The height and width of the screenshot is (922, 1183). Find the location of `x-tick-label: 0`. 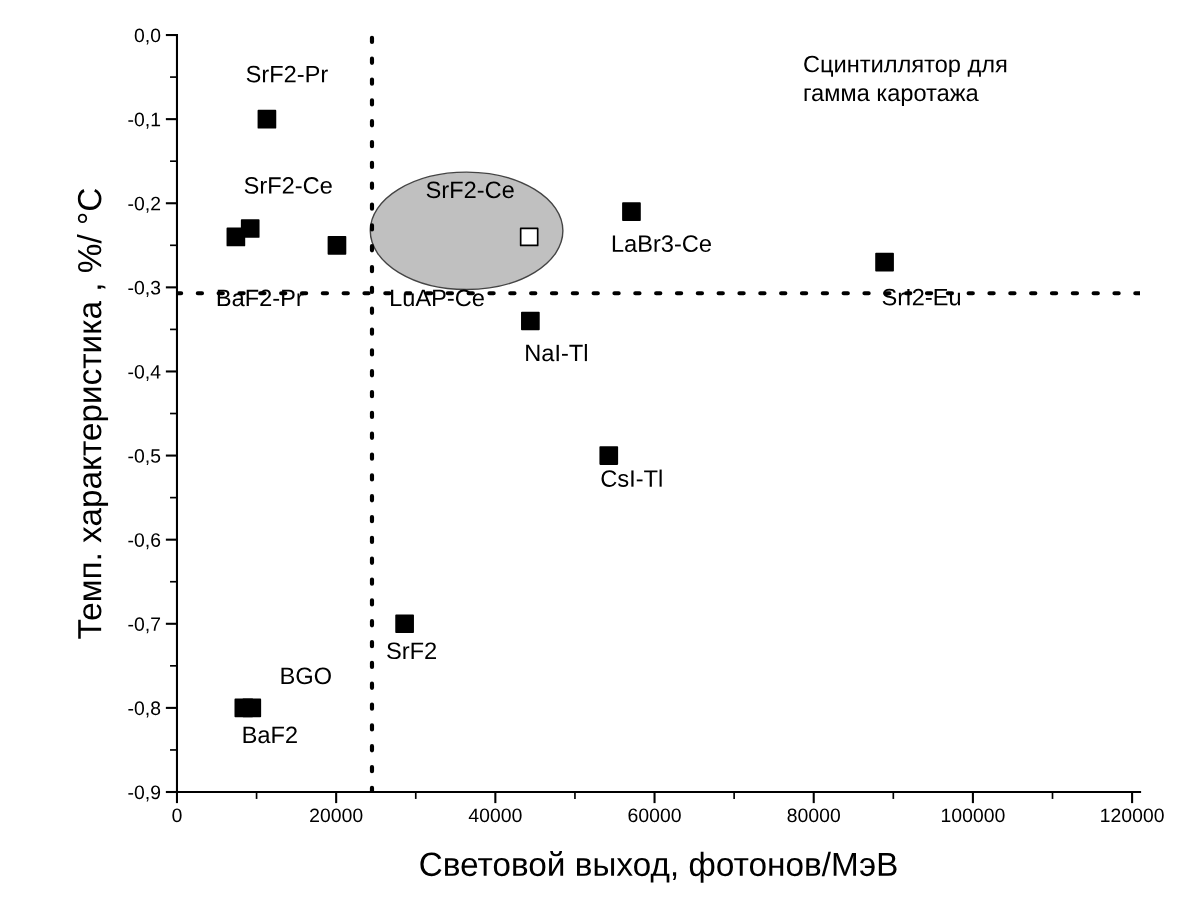

x-tick-label: 0 is located at coordinates (177, 815).